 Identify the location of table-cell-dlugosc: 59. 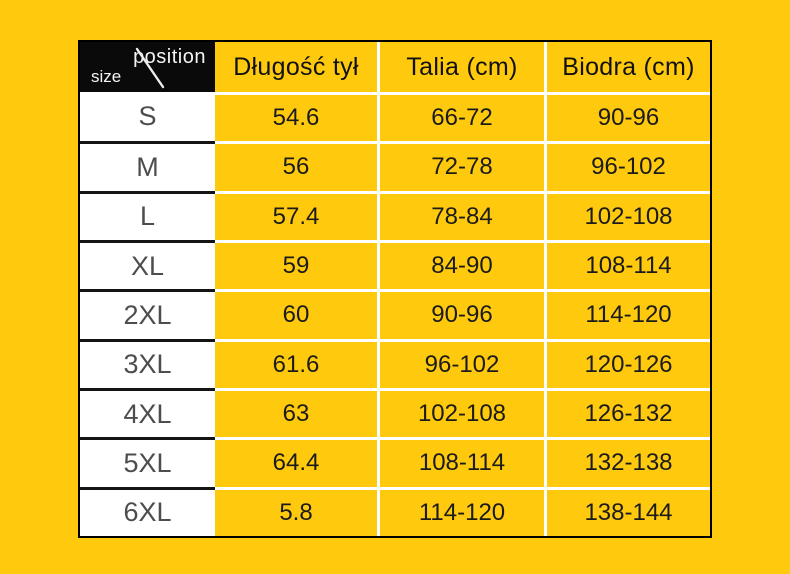
(296, 264).